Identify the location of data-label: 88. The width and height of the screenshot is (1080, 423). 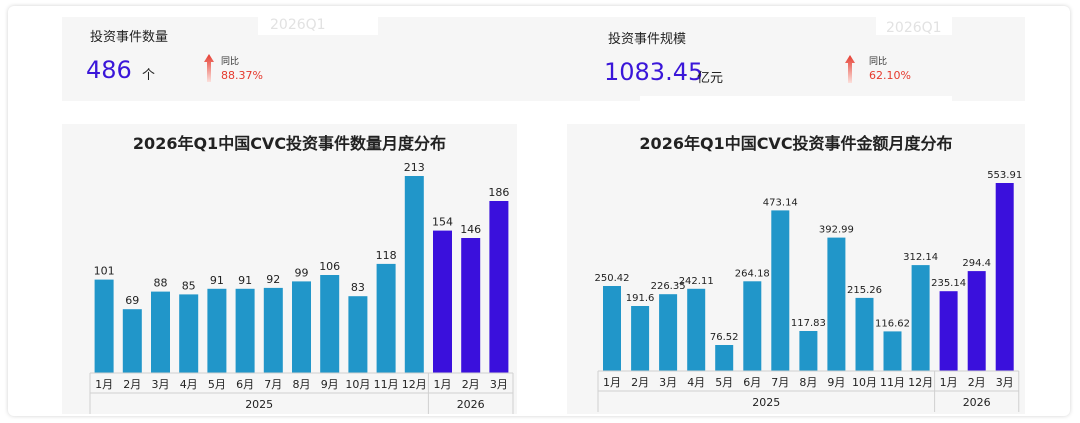
(161, 283).